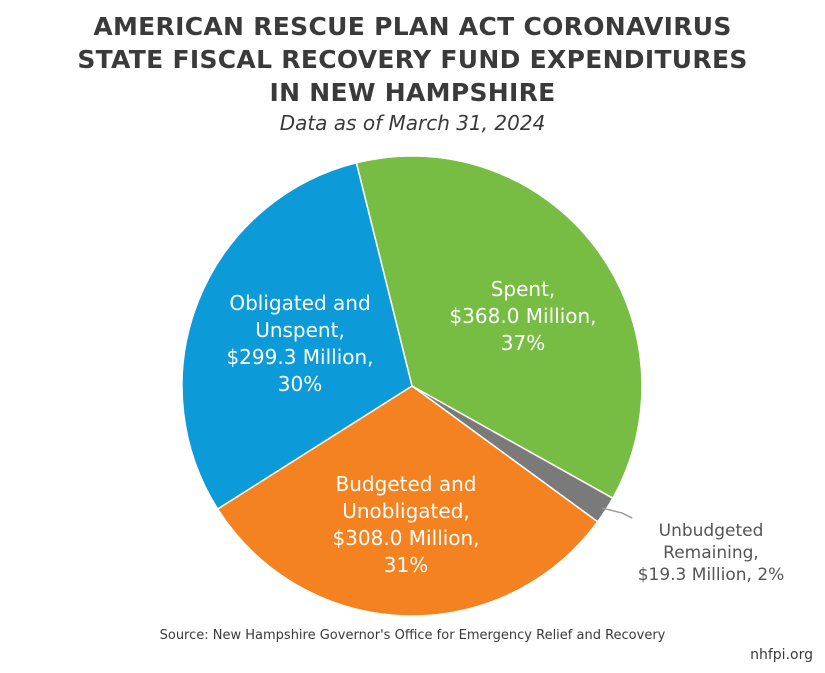 The image size is (825, 673). I want to click on slice-label-line: 37%, so click(523, 343).